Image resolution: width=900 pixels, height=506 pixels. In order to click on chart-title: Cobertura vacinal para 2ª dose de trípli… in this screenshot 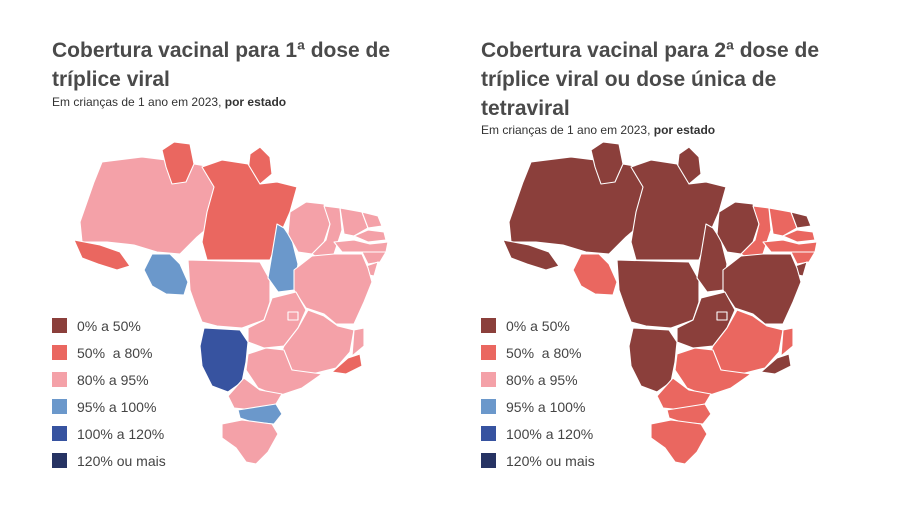, I will do `click(650, 79)`.